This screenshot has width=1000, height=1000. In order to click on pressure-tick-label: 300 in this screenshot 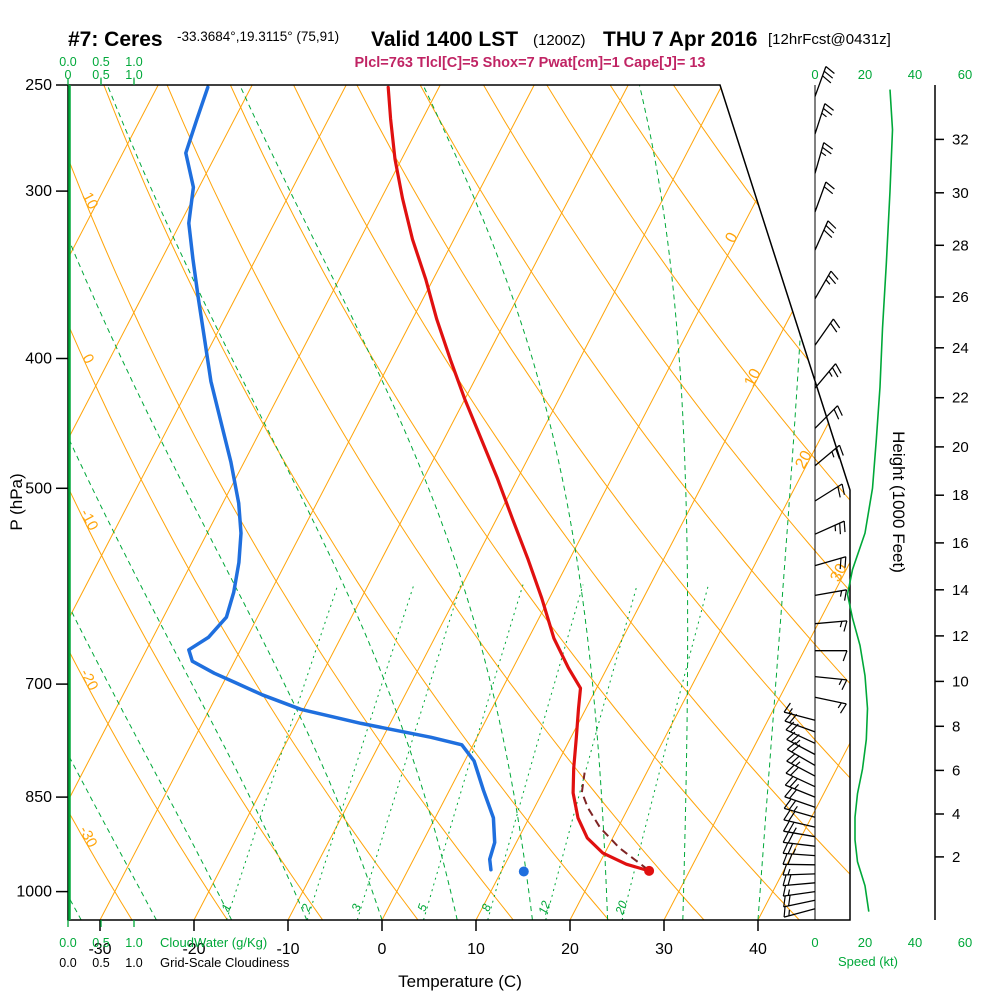, I will do `click(38, 191)`.